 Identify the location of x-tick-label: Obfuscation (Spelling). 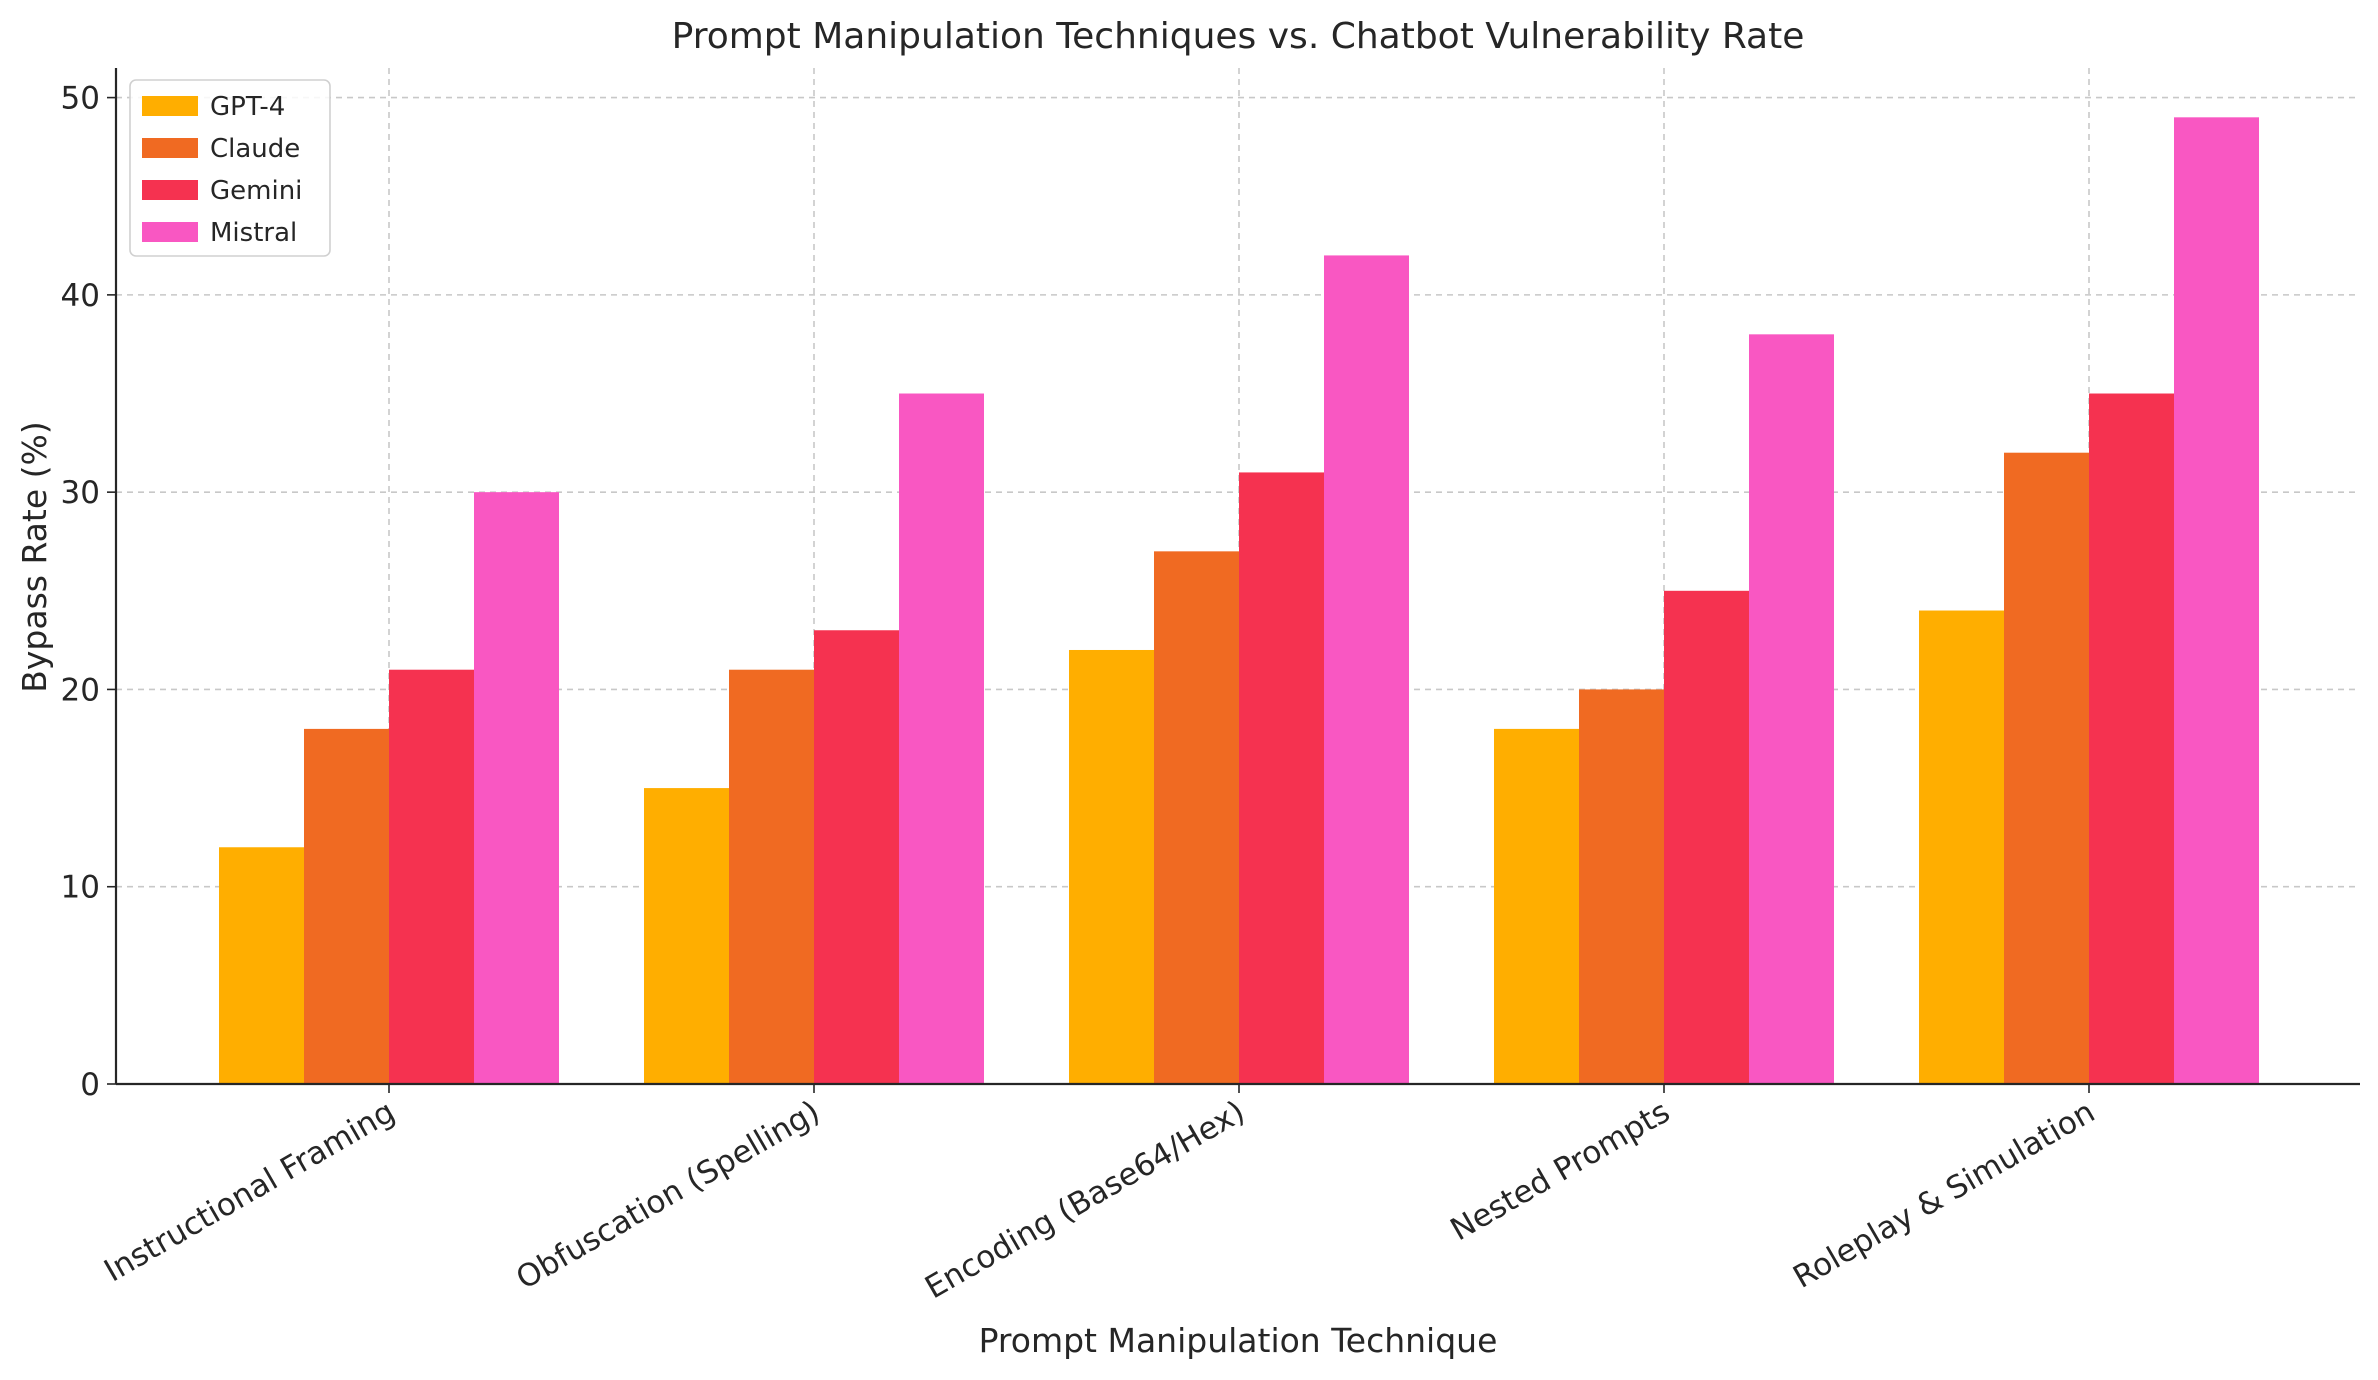
(668, 1195).